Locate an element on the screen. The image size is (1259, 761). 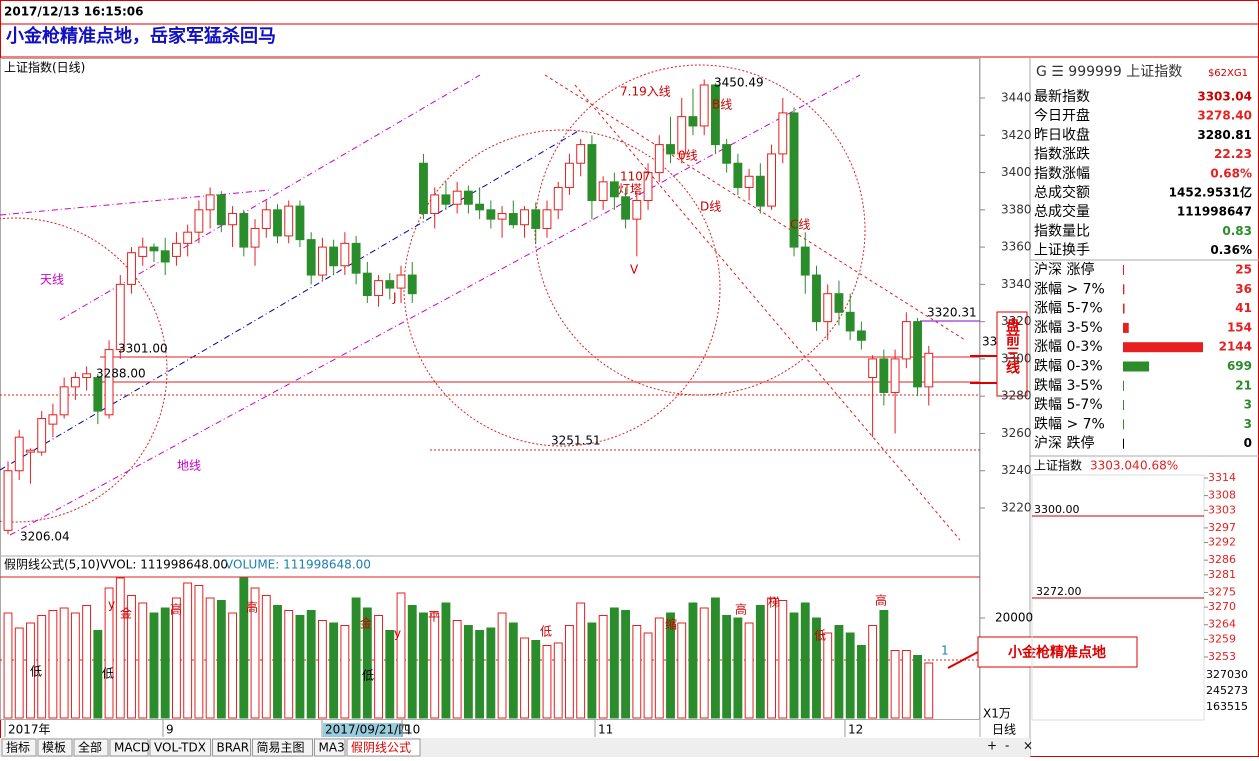
control: + is located at coordinates (992, 746).